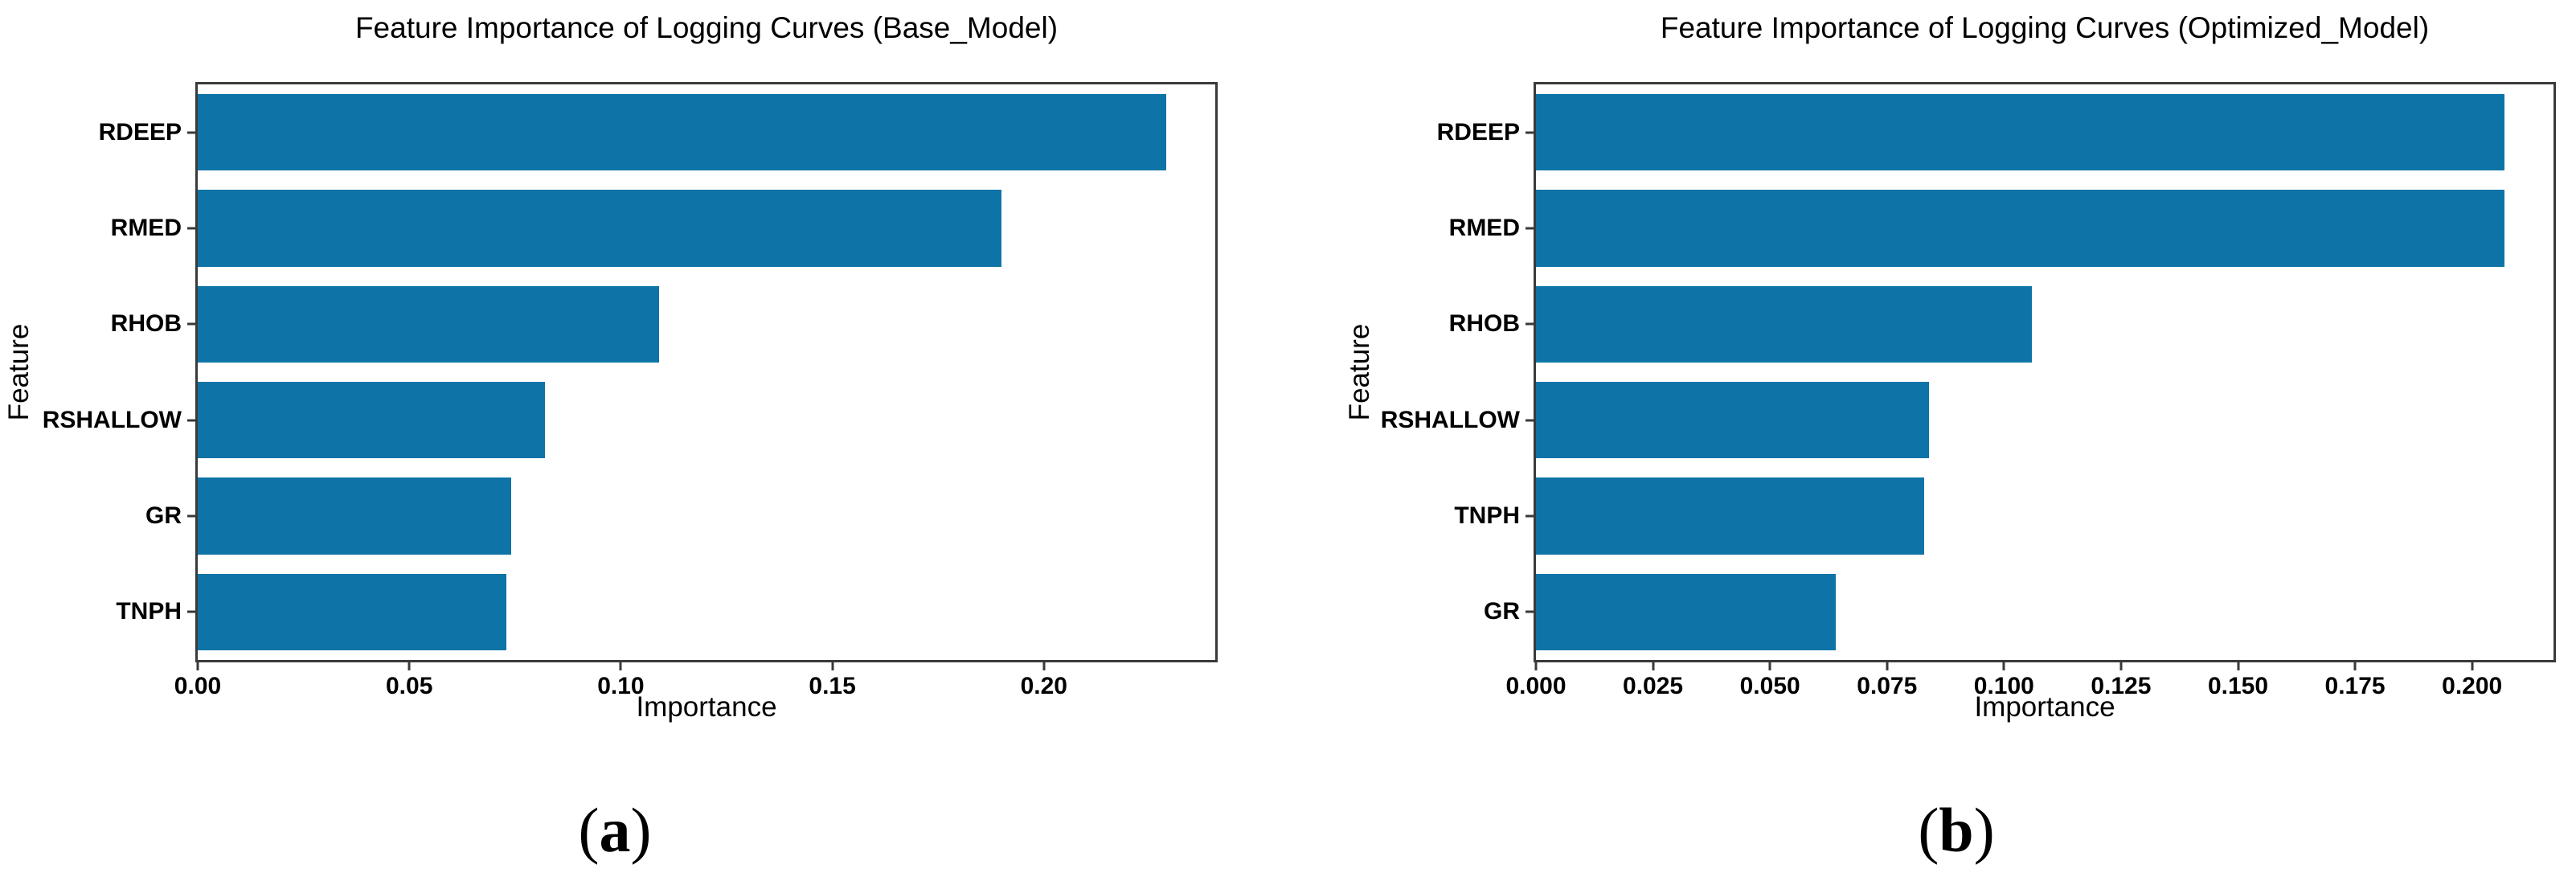  I want to click on x-tick-mark-0.100, so click(2003, 666).